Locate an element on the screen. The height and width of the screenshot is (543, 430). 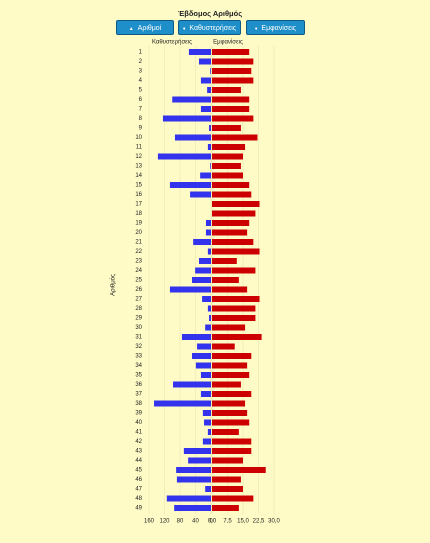
y-tick-label: 2 is located at coordinates (141, 62).